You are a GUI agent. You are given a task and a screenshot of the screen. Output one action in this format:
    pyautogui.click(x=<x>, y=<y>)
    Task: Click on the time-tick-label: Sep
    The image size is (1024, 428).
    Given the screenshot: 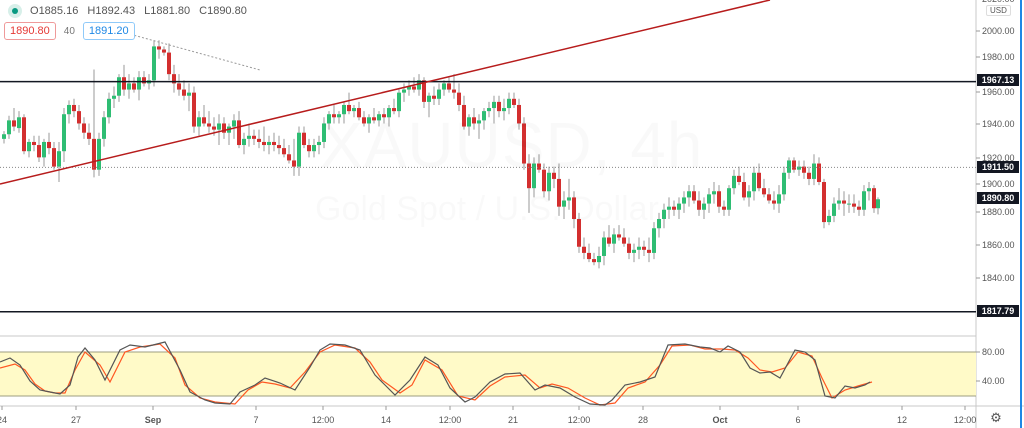 What is the action you would take?
    pyautogui.click(x=153, y=420)
    